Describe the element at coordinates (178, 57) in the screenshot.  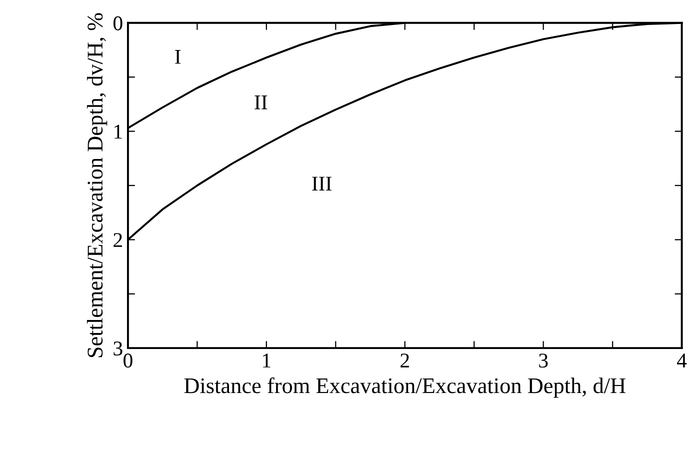
I see `annotation: I` at that location.